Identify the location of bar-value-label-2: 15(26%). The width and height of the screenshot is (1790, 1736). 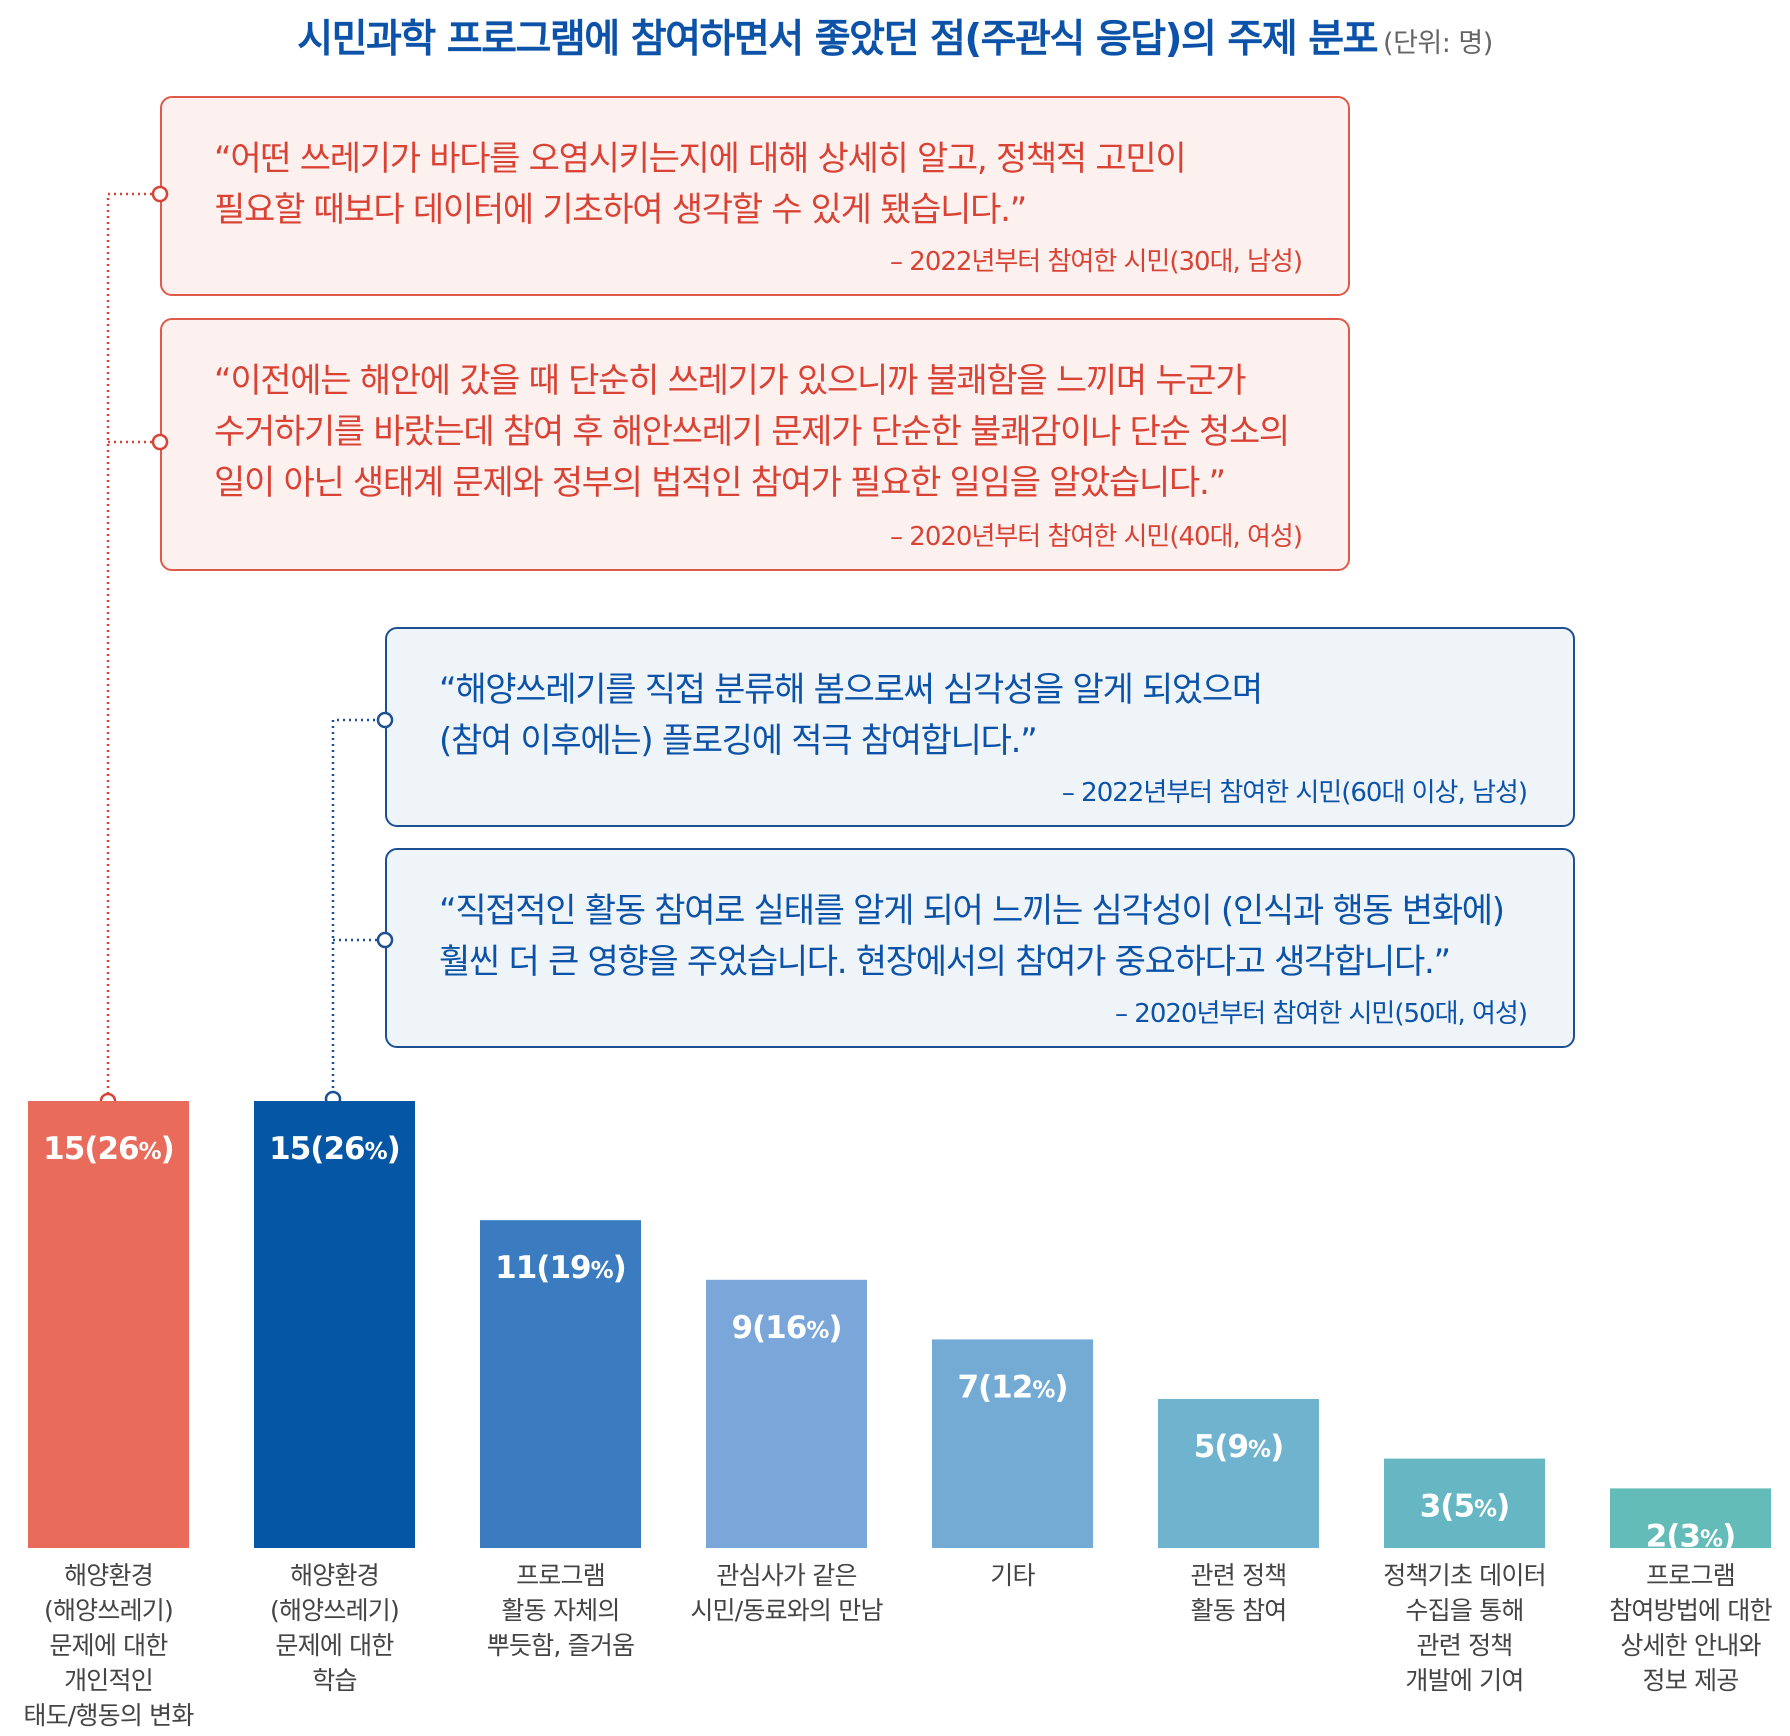
(334, 1149).